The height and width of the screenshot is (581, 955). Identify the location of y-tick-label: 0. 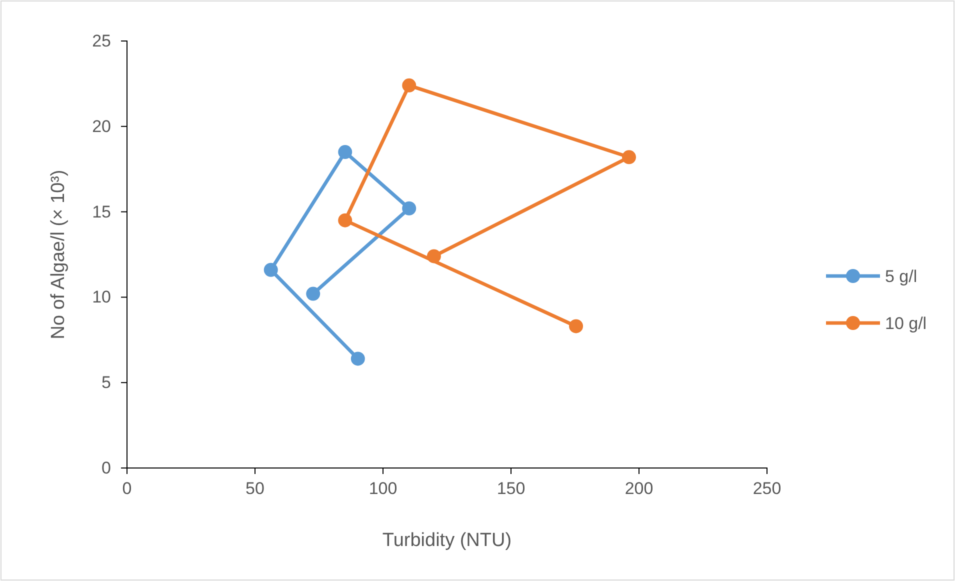
(106, 468).